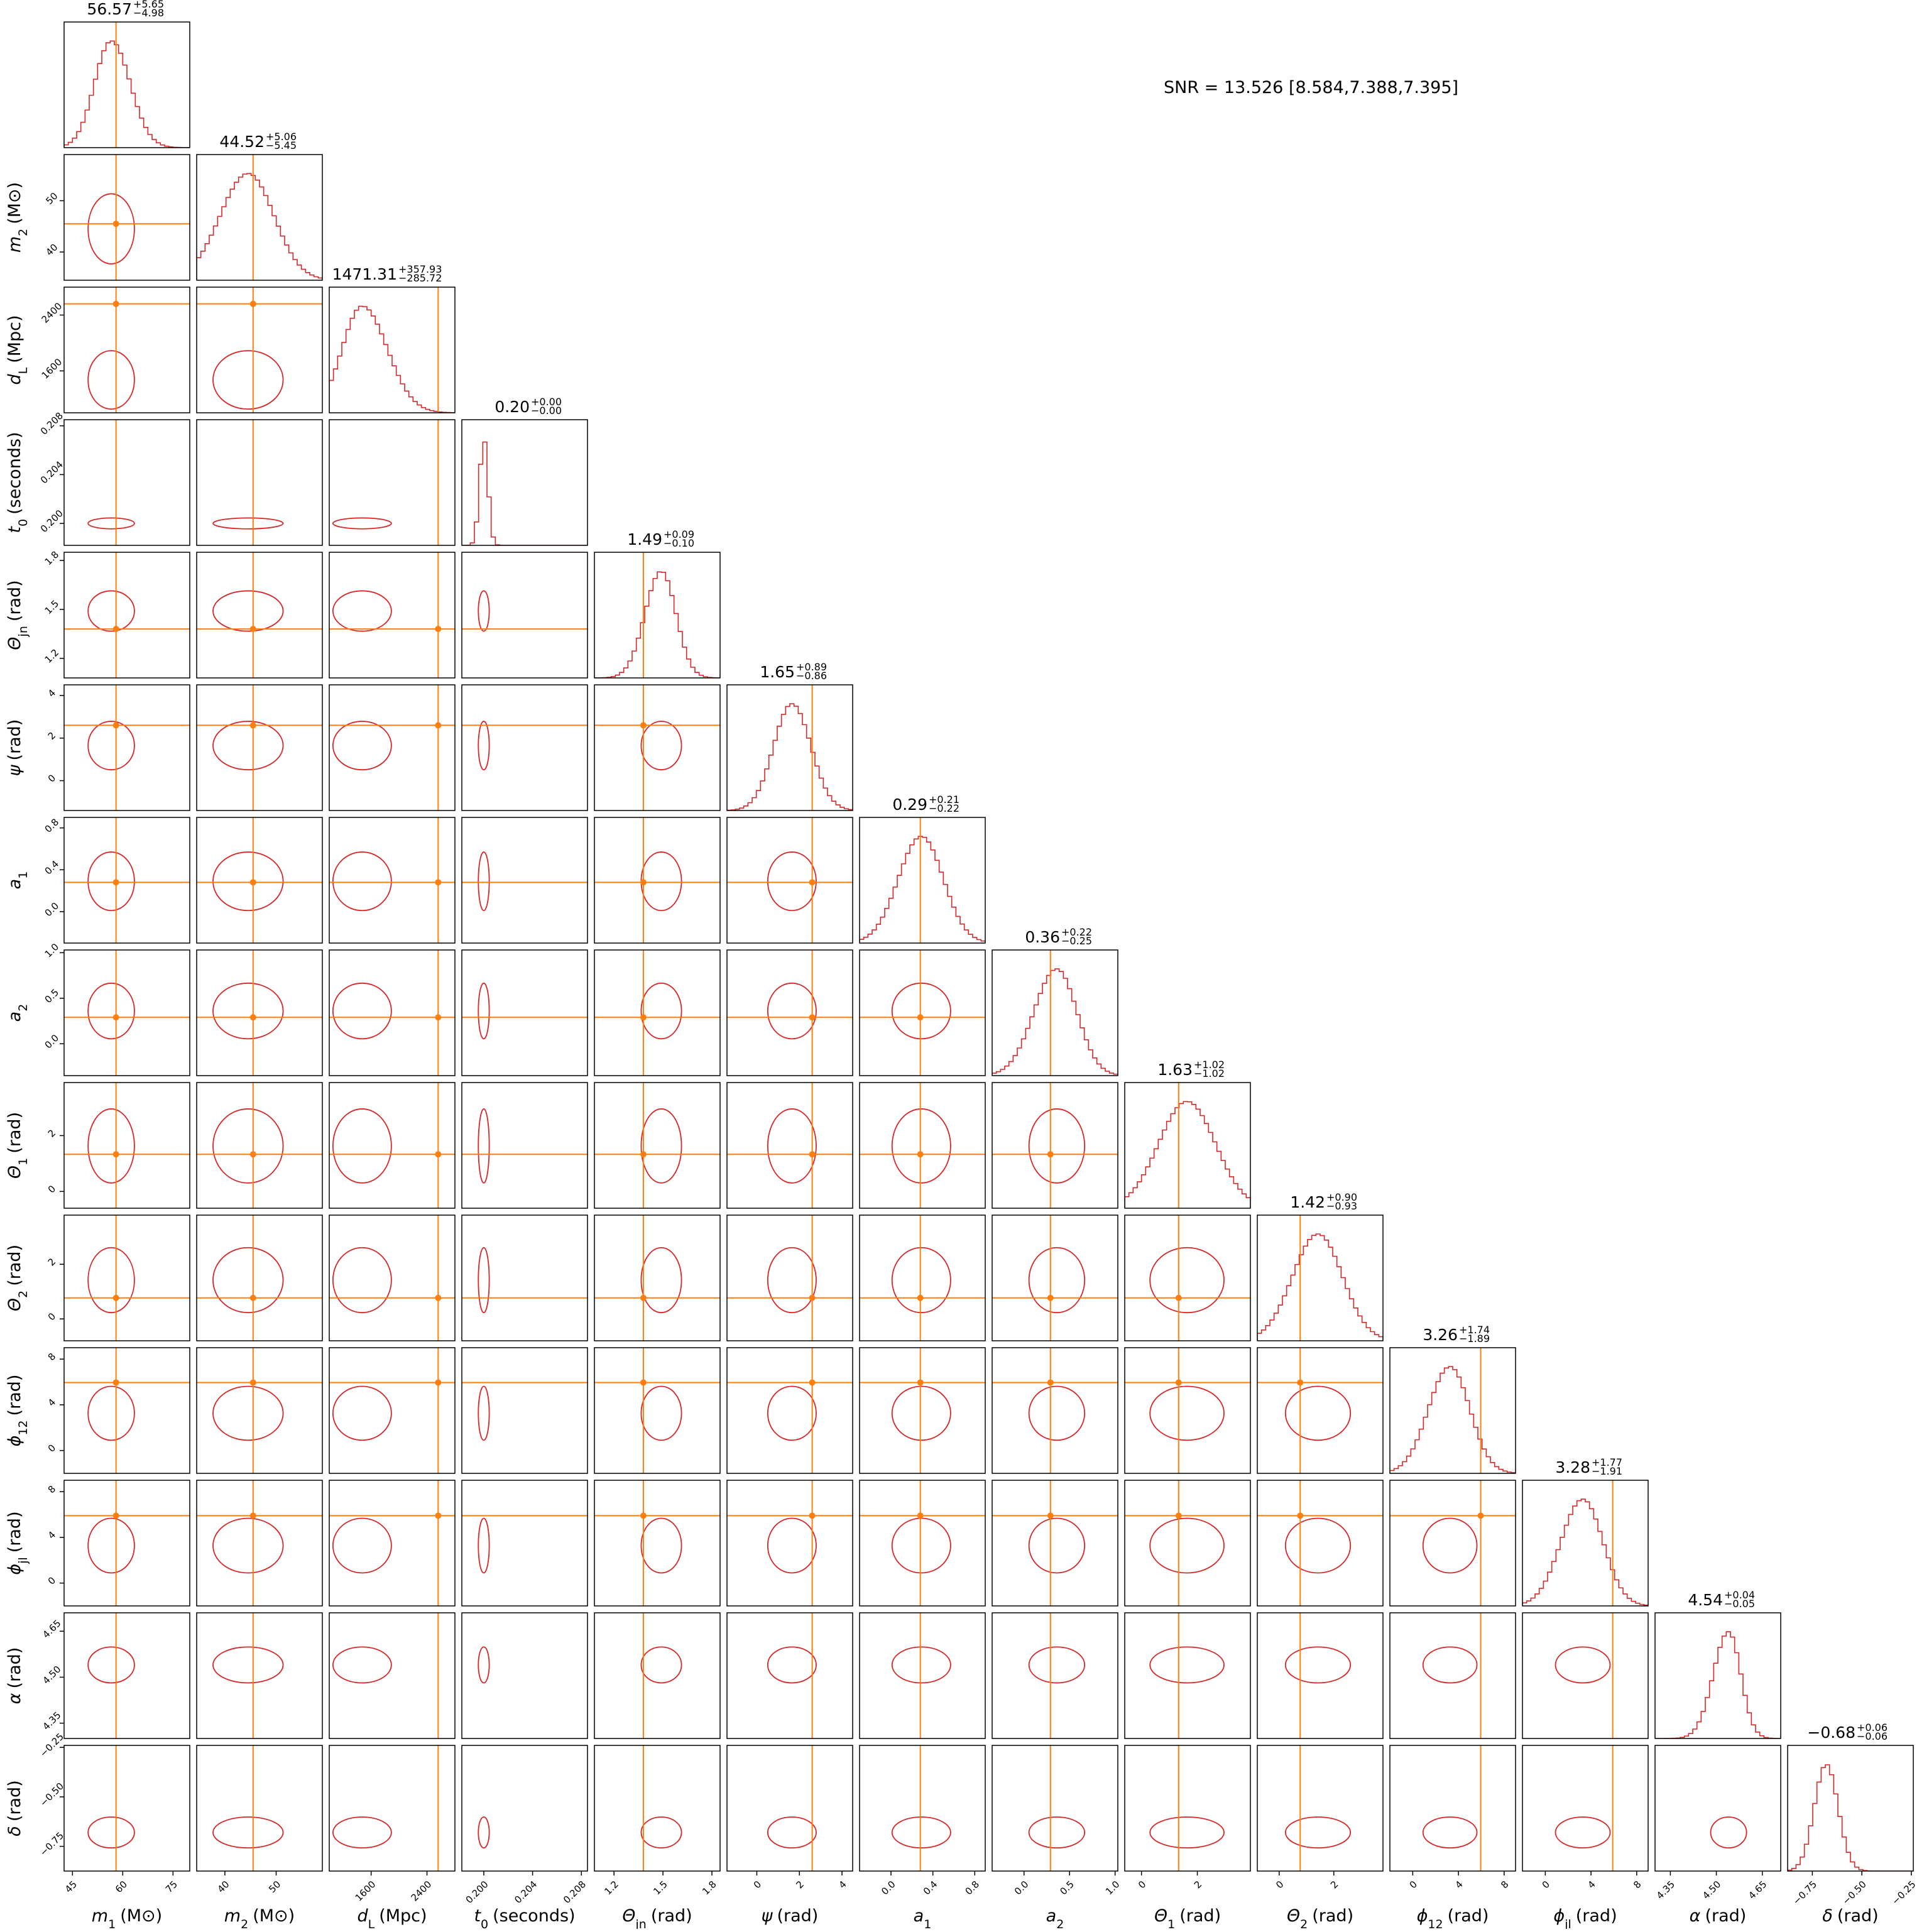  Describe the element at coordinates (17, 1145) in the screenshot. I see `axis-label: Θ1 (rad)` at that location.